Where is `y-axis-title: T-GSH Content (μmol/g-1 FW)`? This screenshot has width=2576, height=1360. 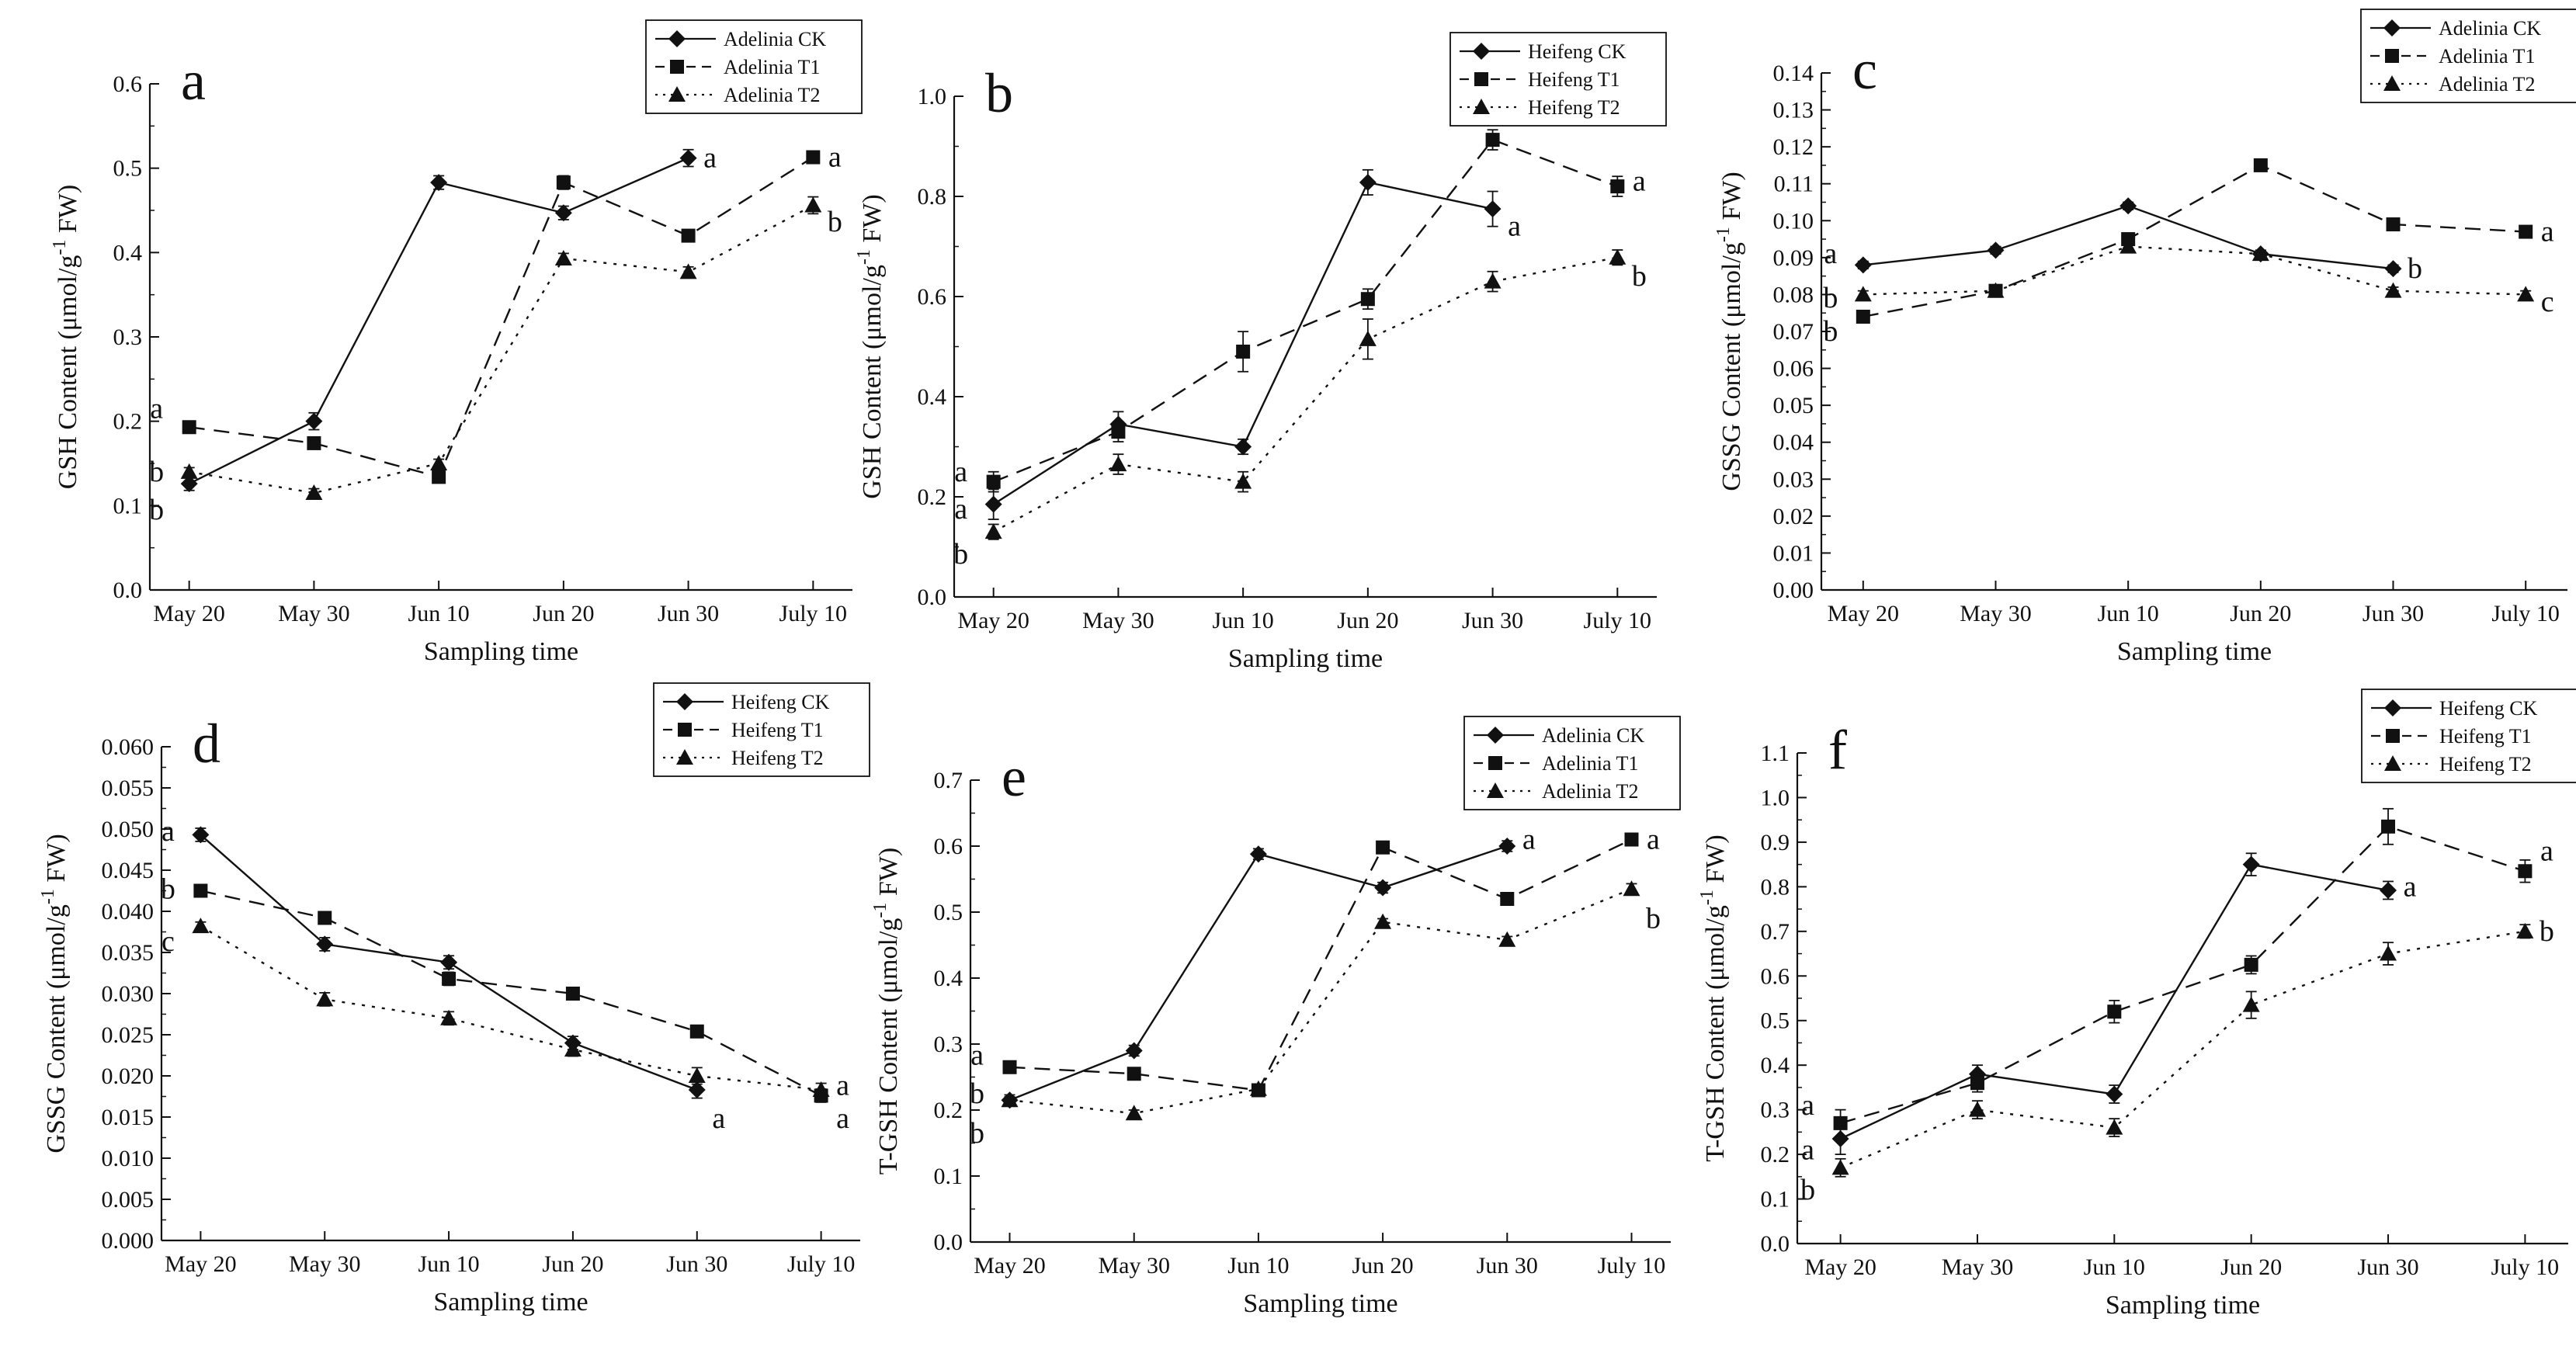
y-axis-title: T-GSH Content (μmol/g-1 FW) is located at coordinates (1713, 997).